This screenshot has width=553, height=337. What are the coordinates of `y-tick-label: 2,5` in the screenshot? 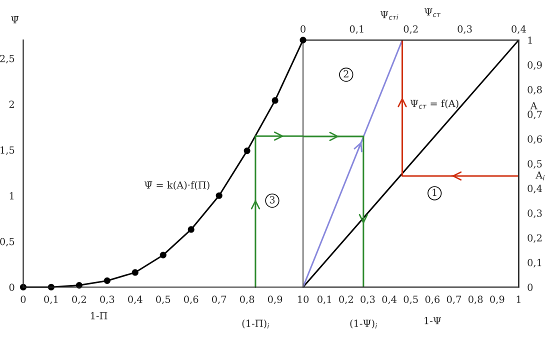 It's located at (7, 59).